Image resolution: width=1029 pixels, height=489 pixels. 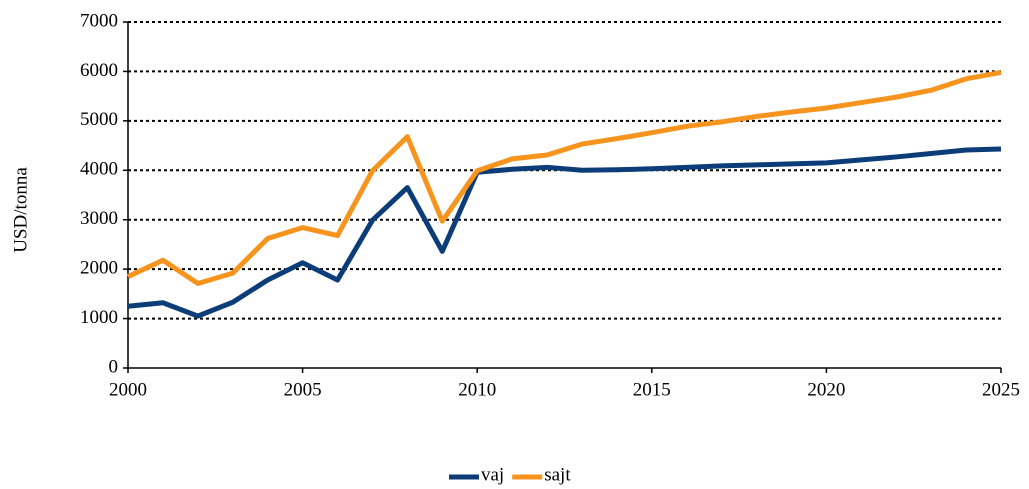 What do you see at coordinates (477, 389) in the screenshot?
I see `x-tick-label: 2010` at bounding box center [477, 389].